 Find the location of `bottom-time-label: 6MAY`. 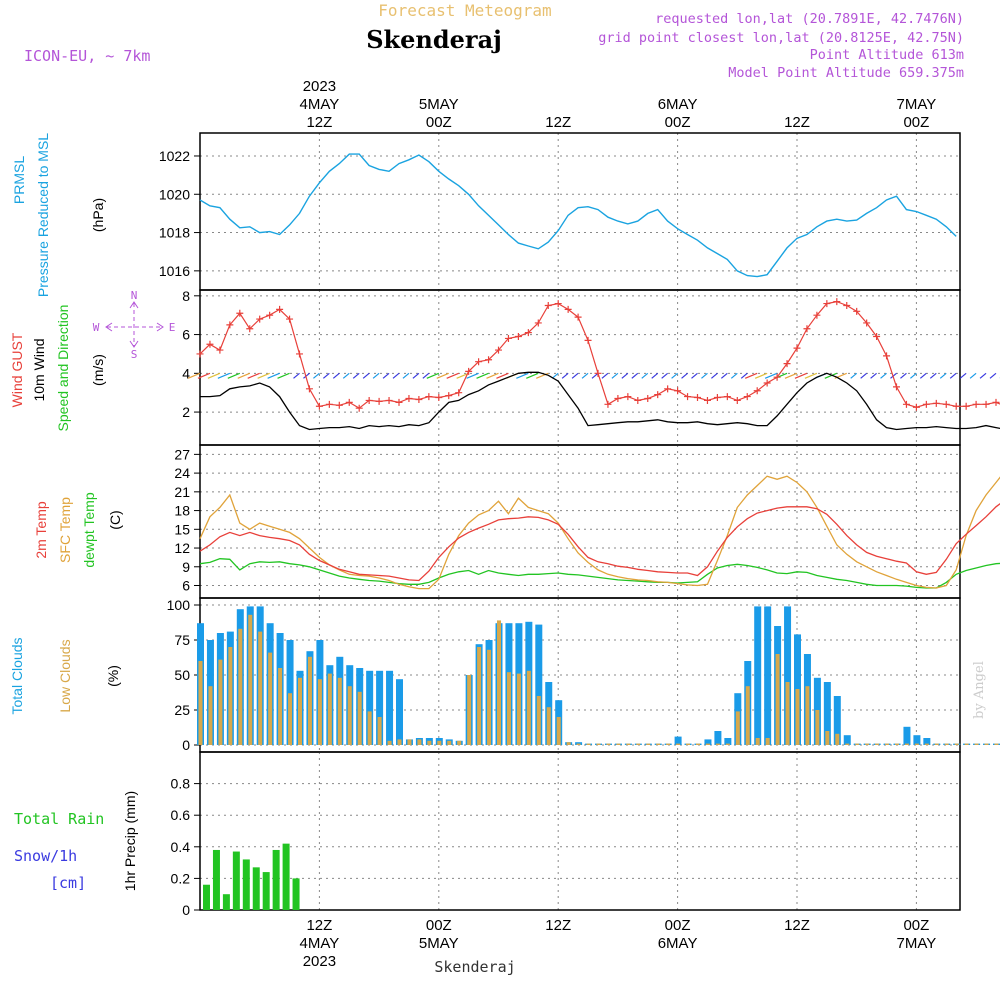

bottom-time-label: 6MAY is located at coordinates (678, 943).